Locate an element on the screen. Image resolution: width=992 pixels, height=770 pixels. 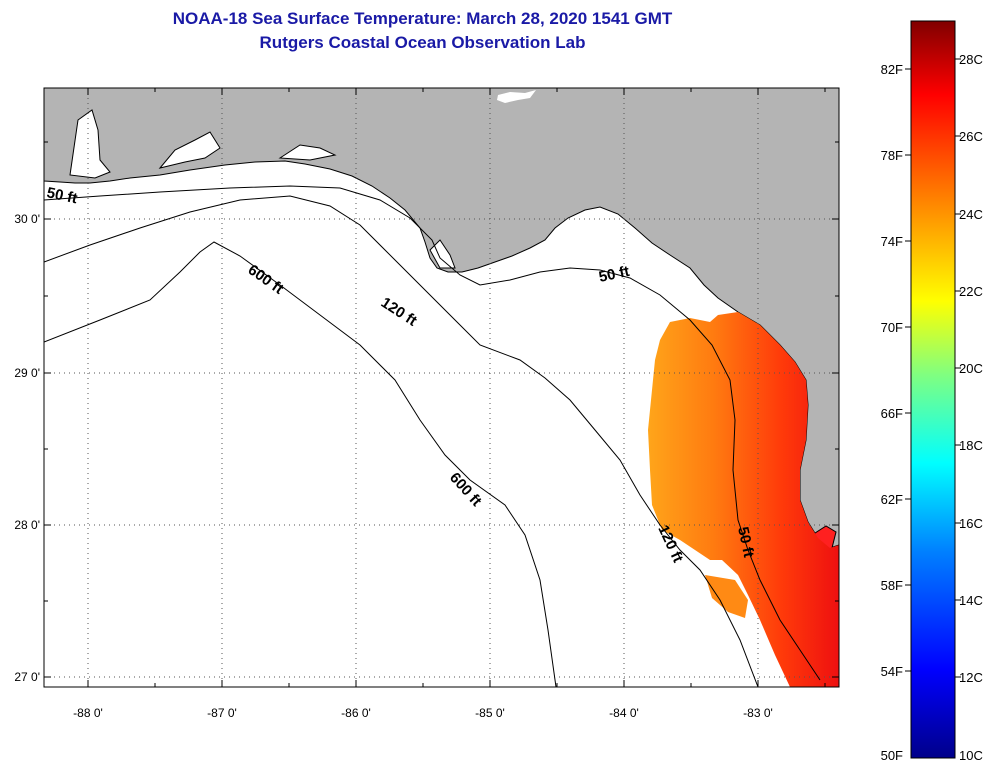
longitude-label: -84 0' is located at coordinates (624, 713).